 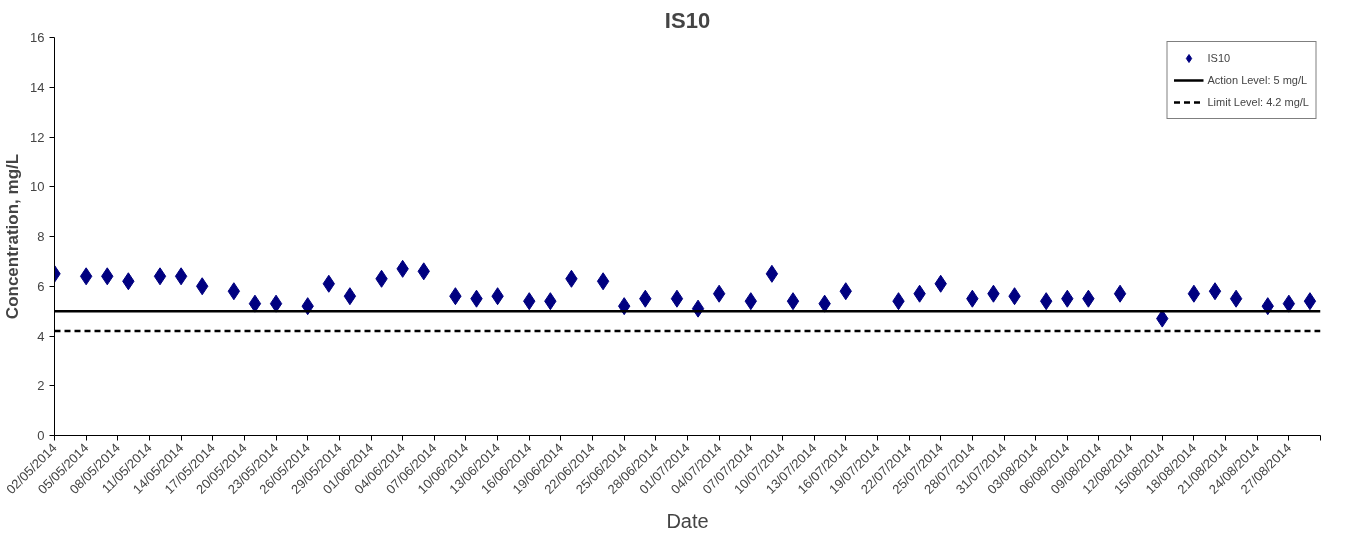 What do you see at coordinates (13, 236) in the screenshot?
I see `y-axis-title: Concentration, mg/L` at bounding box center [13, 236].